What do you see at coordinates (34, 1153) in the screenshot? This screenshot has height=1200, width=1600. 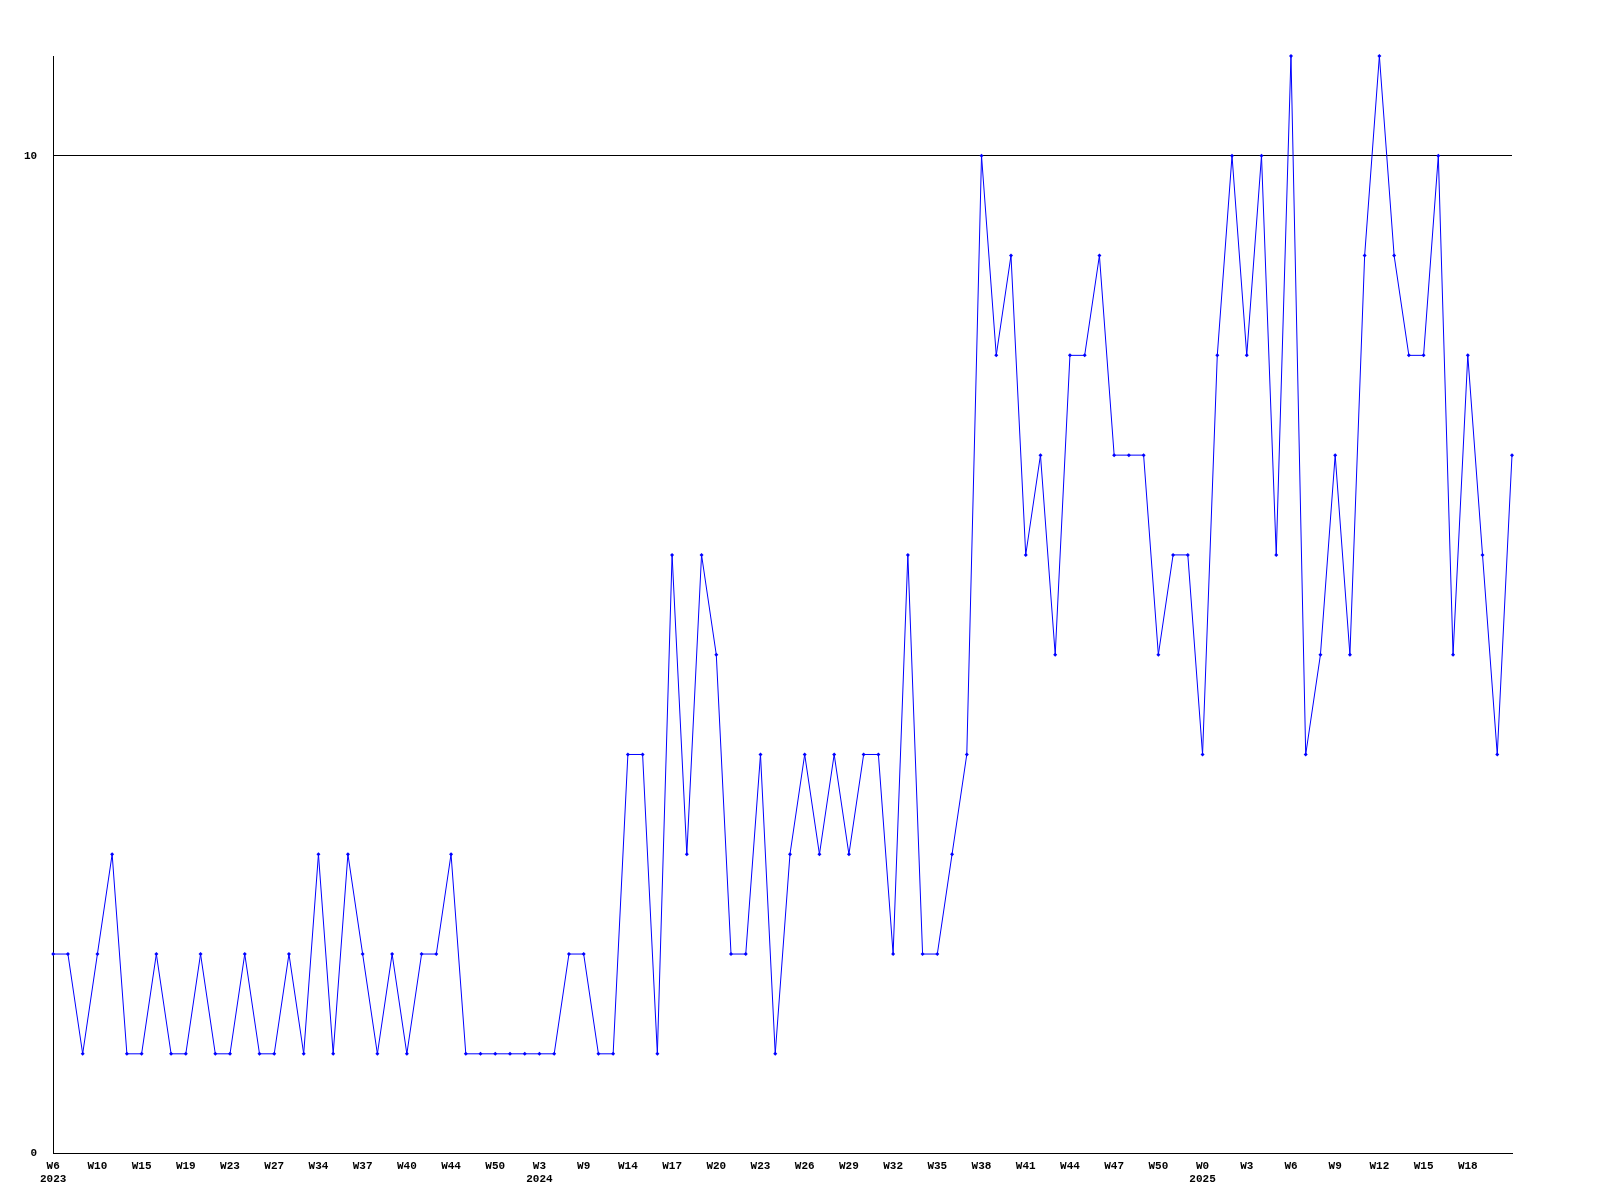 I see `y-tick-label: 0` at bounding box center [34, 1153].